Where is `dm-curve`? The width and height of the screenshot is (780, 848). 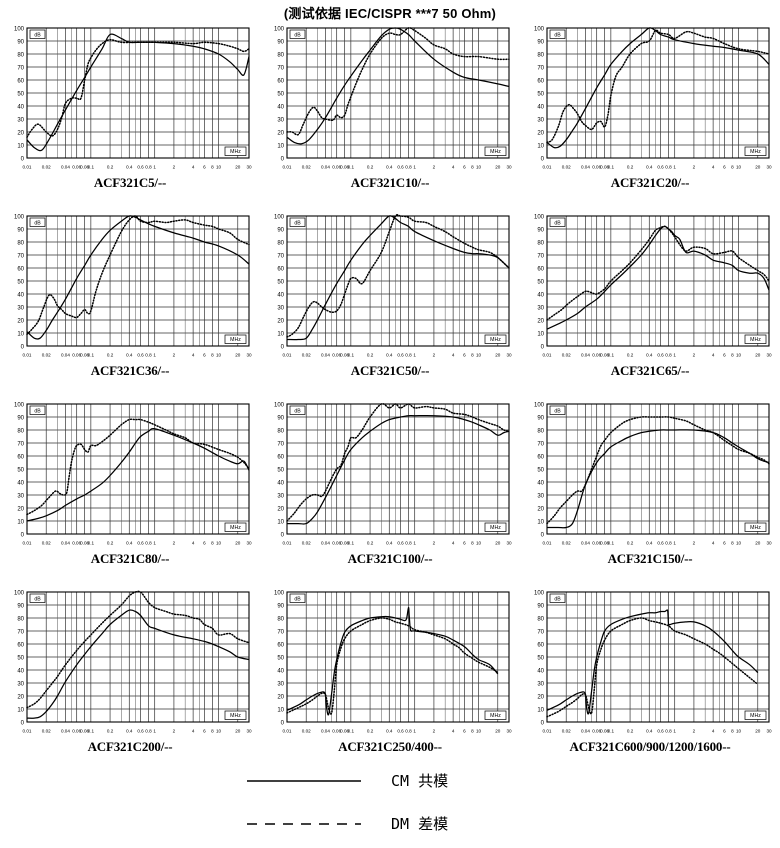 dm-curve is located at coordinates (138, 88).